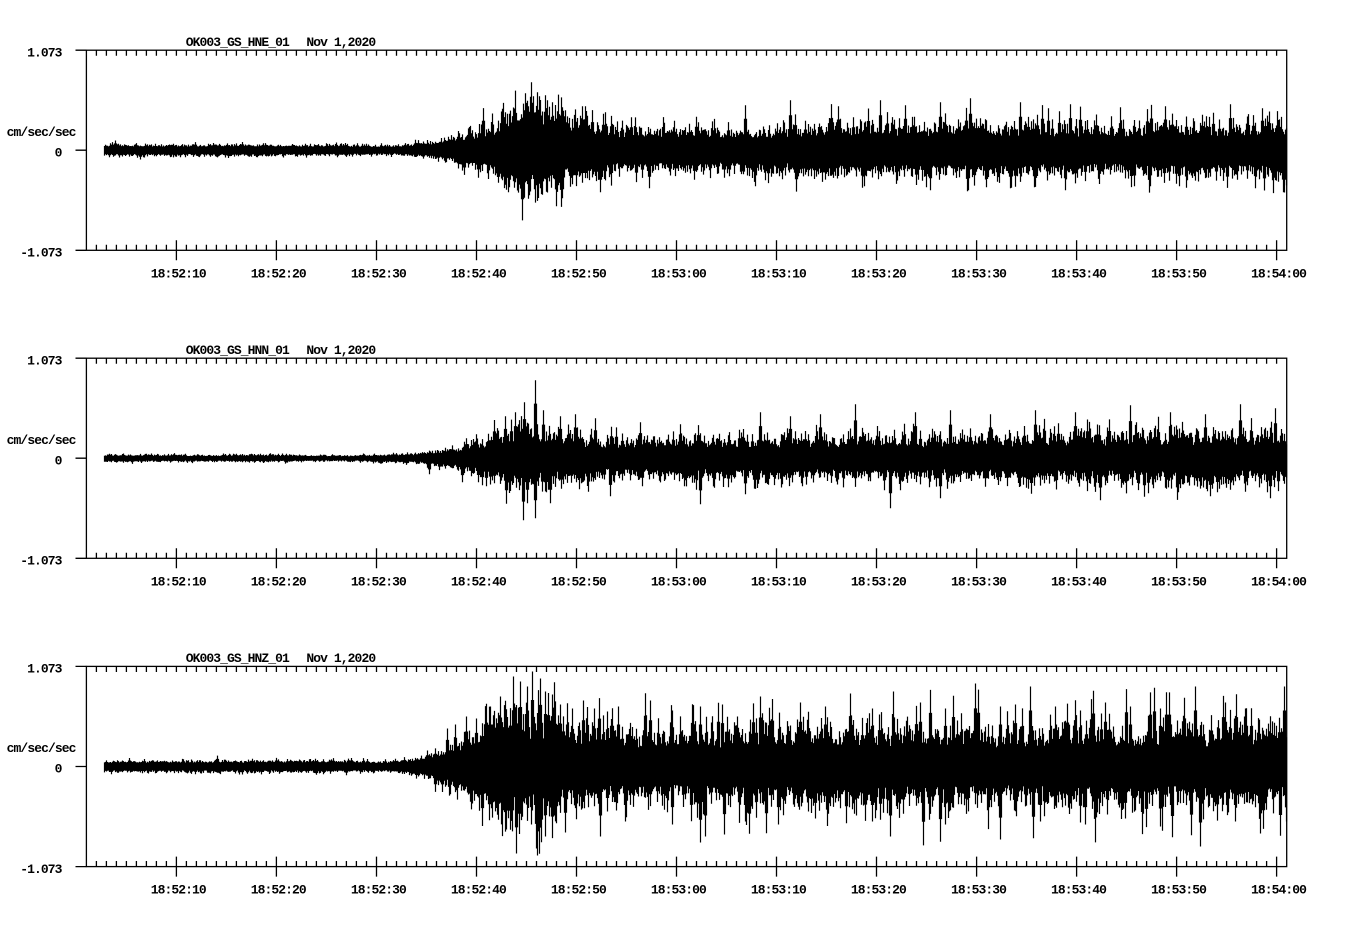 This screenshot has height=929, width=1358. What do you see at coordinates (238, 42) in the screenshot?
I see `svg-text: OK003_GS_HNE_01` at bounding box center [238, 42].